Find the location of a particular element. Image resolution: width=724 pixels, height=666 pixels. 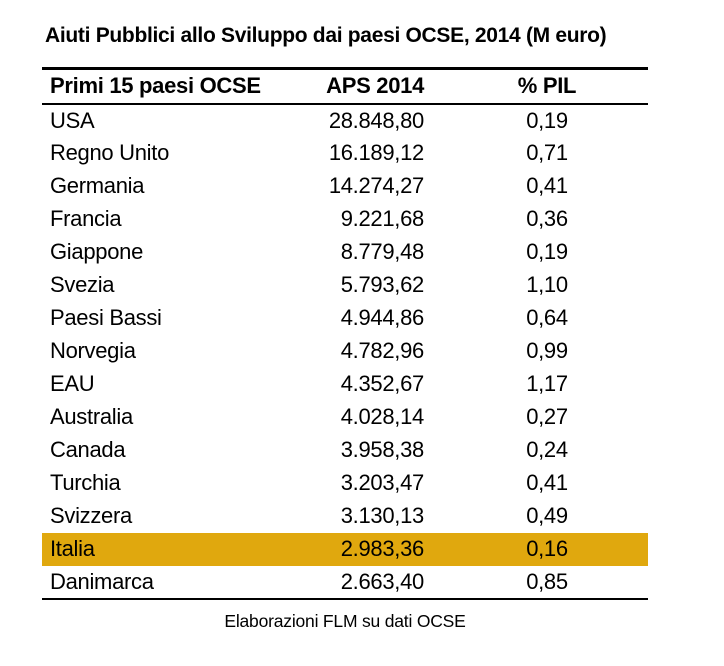

aps-value-cell: 9.221,68 is located at coordinates (382, 218).